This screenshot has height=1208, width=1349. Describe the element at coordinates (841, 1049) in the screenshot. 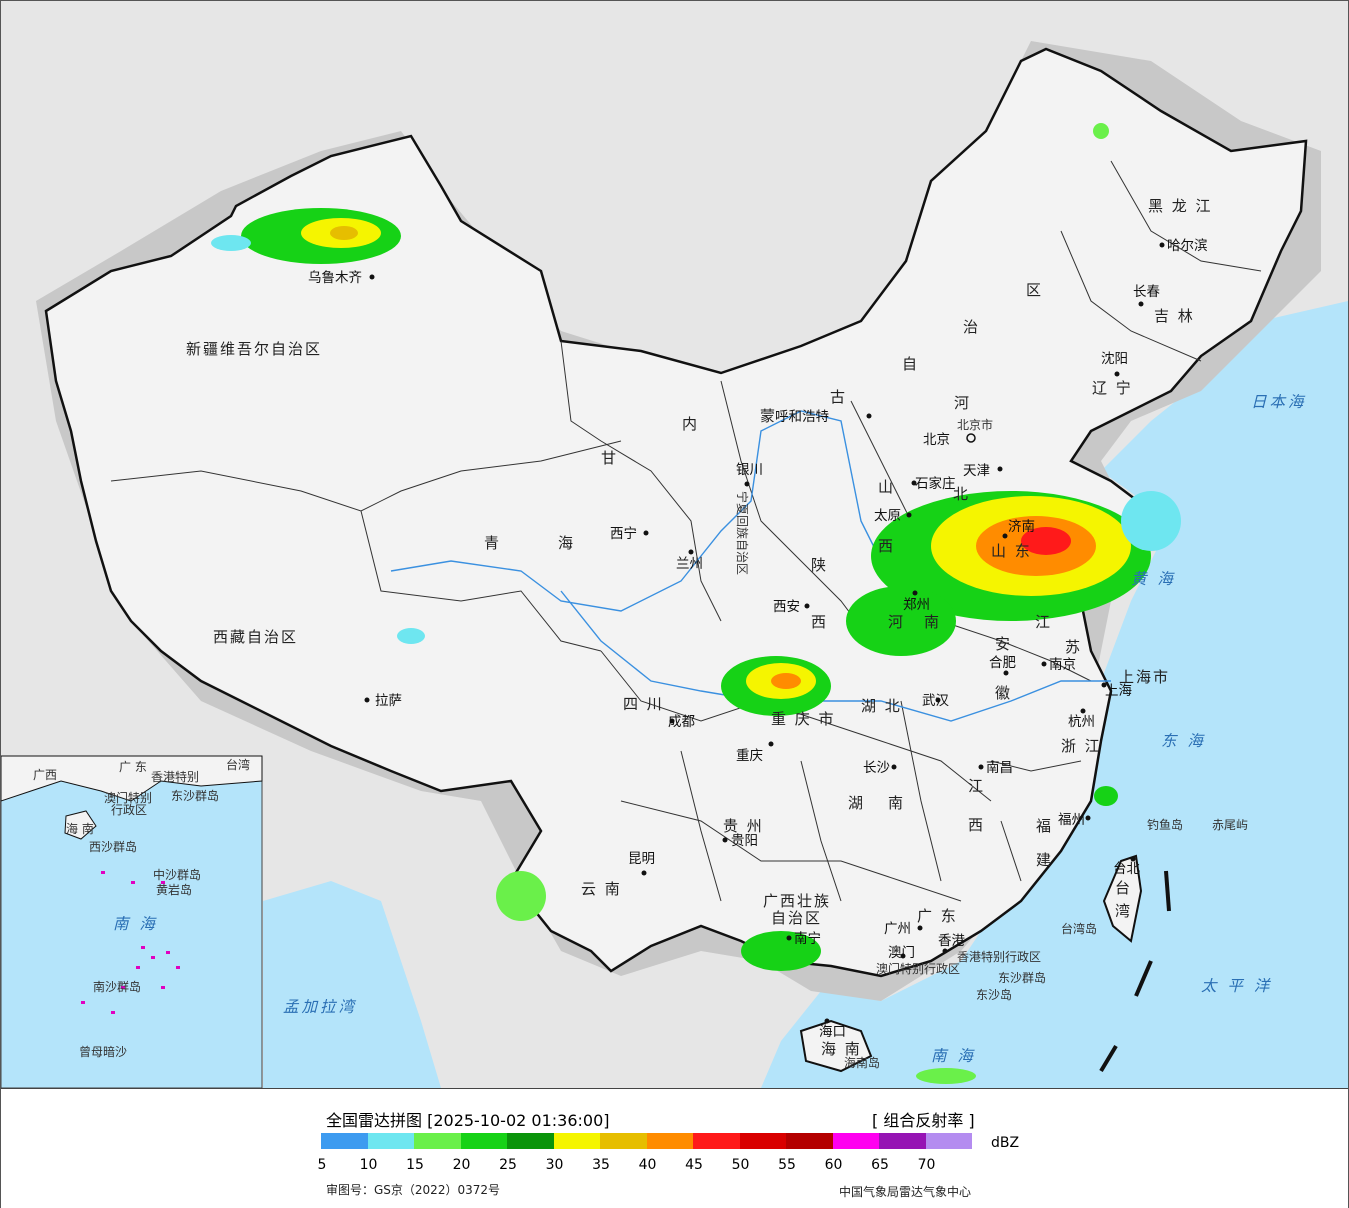

I see `label-hainan: 海 南` at that location.